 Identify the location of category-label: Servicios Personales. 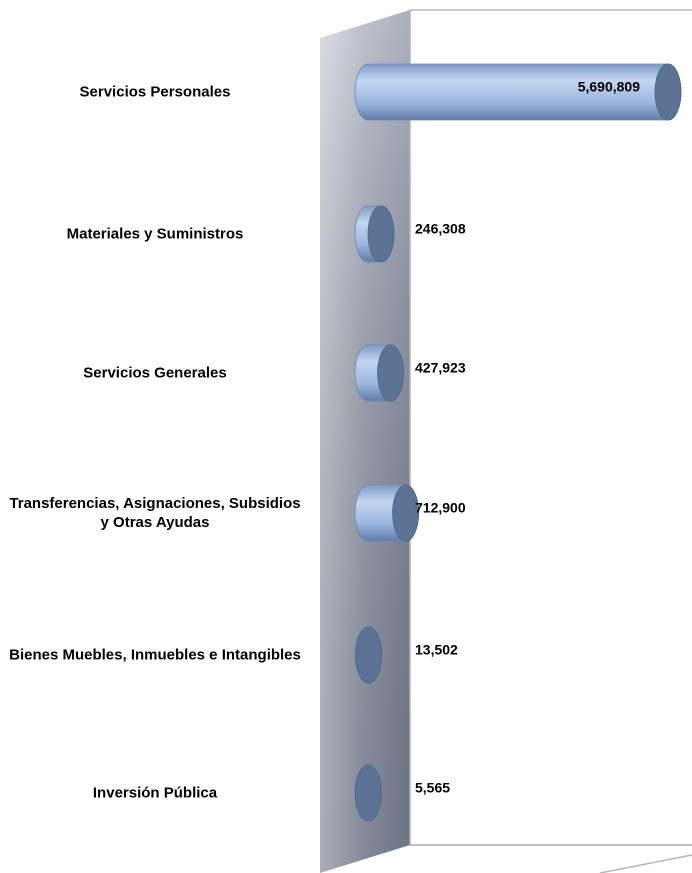
(155, 92).